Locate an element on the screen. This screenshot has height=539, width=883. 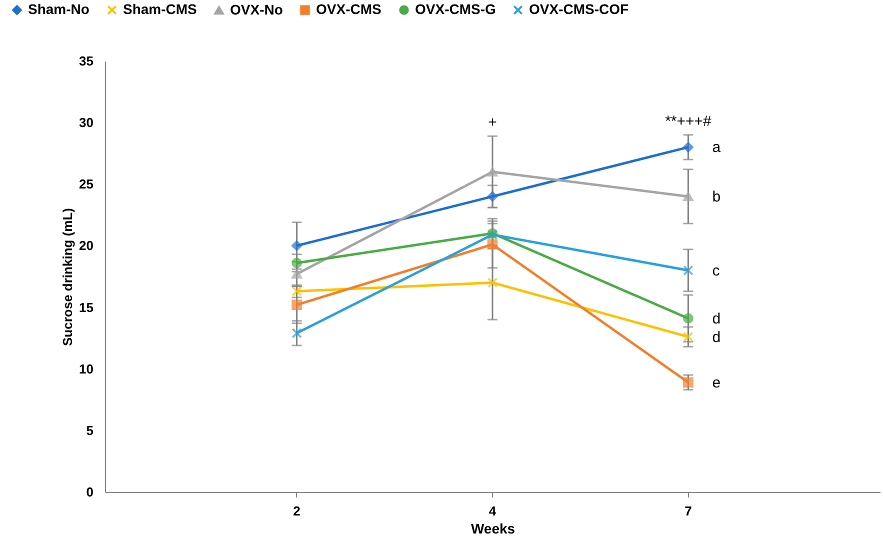
x-tick-label: 4 is located at coordinates (492, 511).